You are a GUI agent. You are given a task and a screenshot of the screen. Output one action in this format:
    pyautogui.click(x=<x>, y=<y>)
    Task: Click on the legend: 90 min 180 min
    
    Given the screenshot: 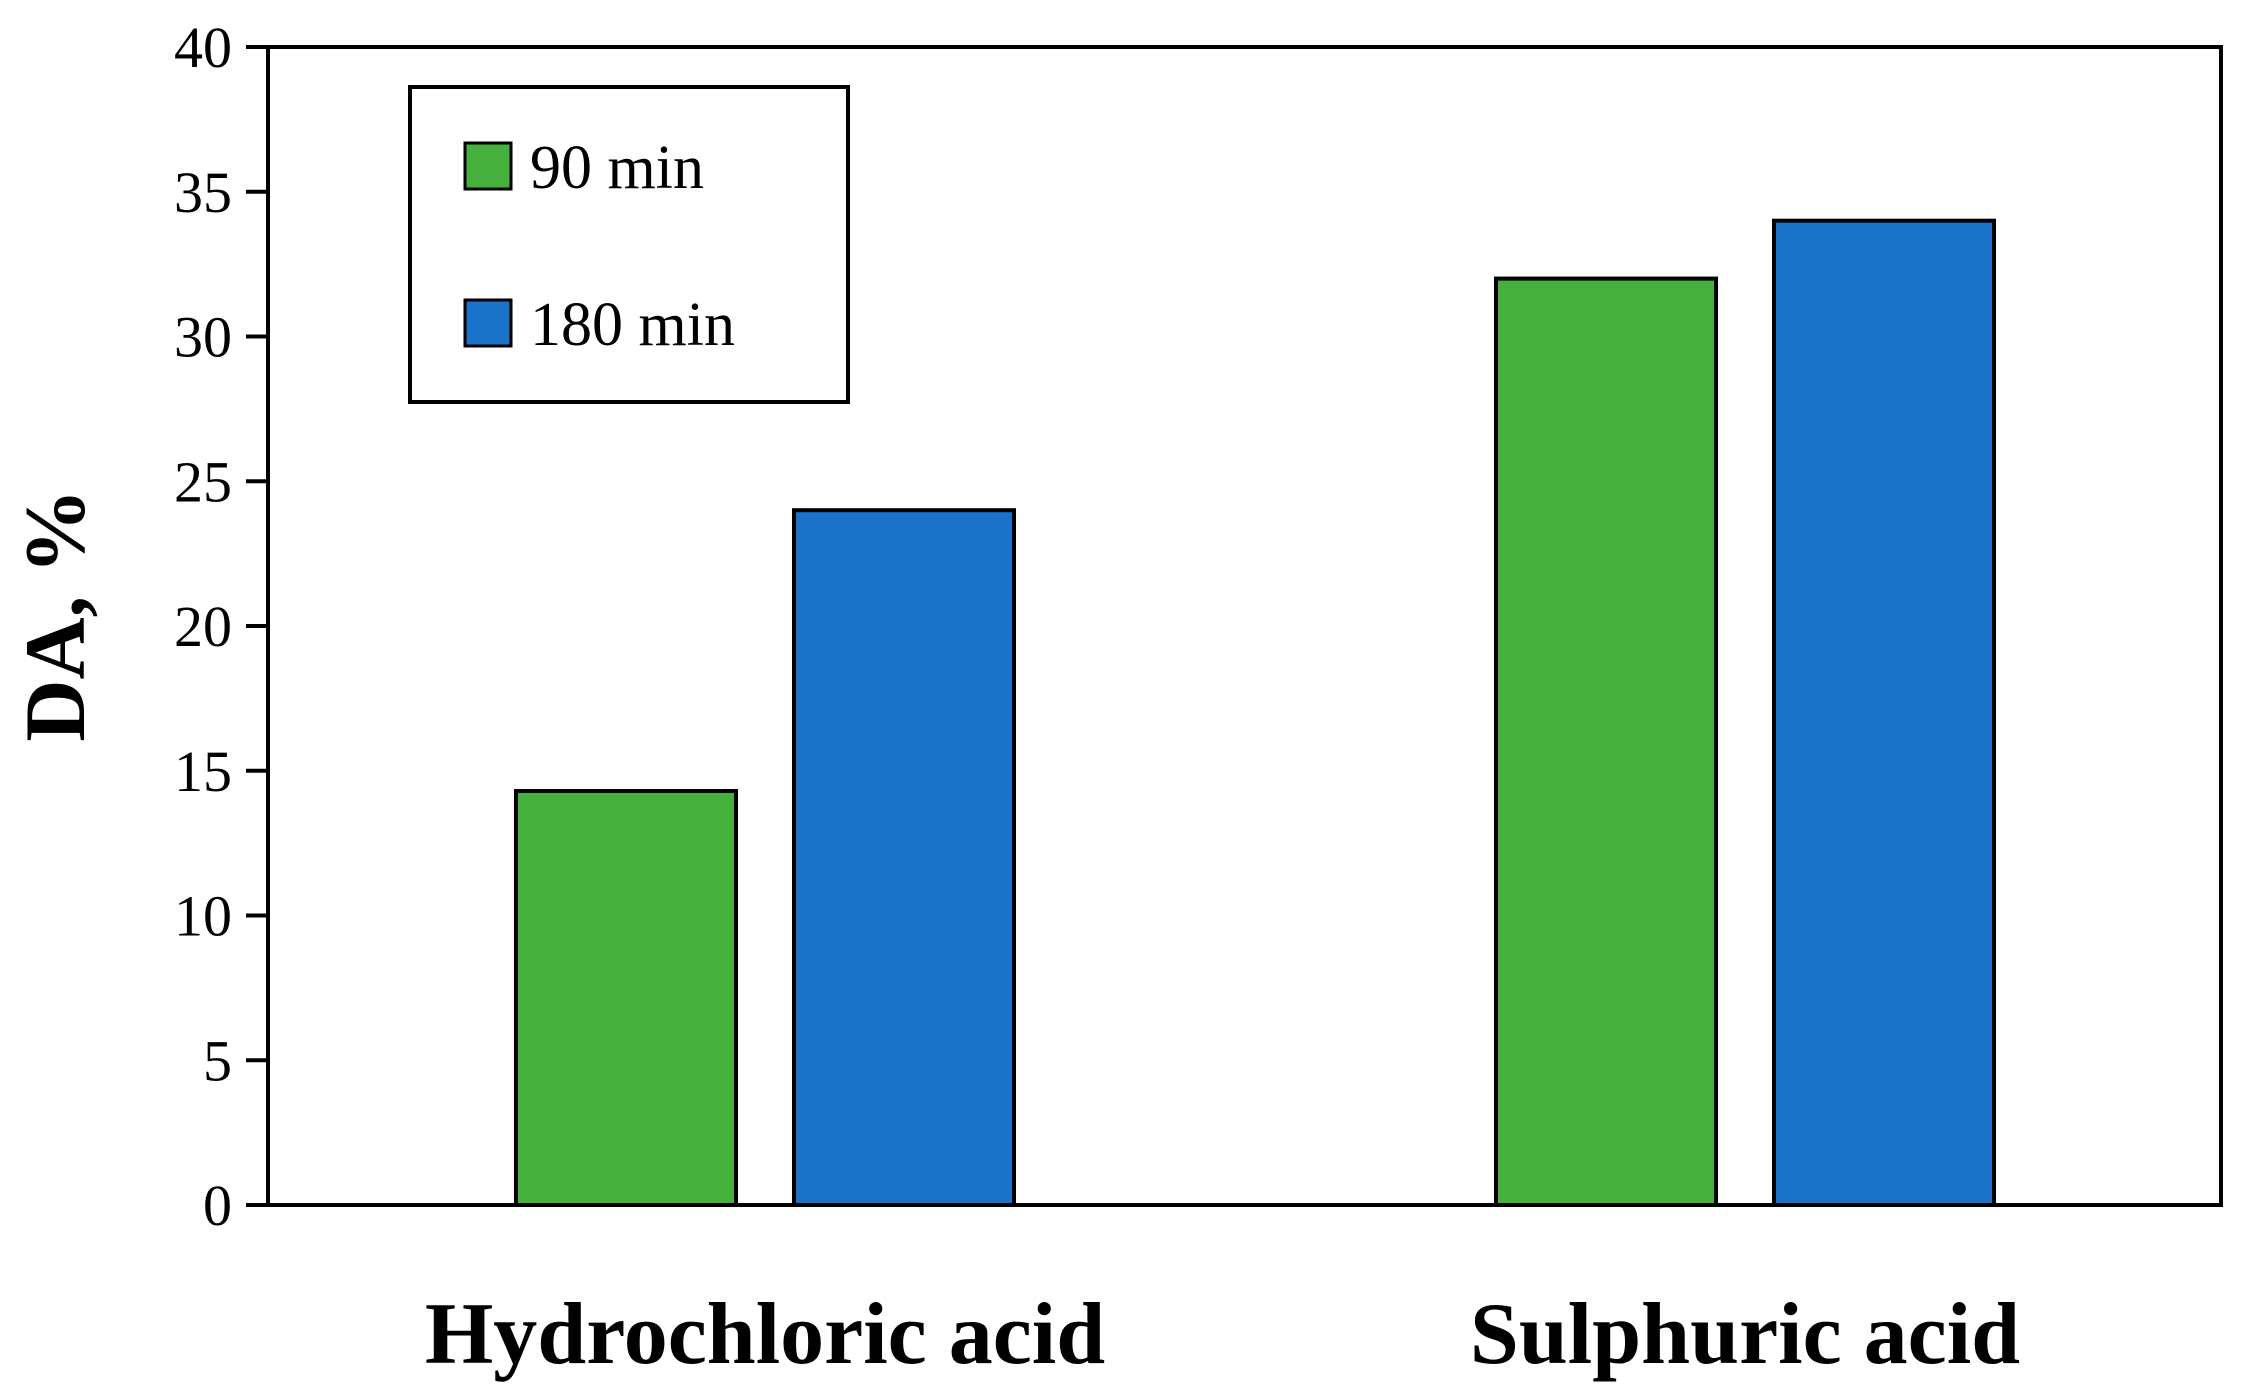 What is the action you would take?
    pyautogui.click(x=629, y=244)
    